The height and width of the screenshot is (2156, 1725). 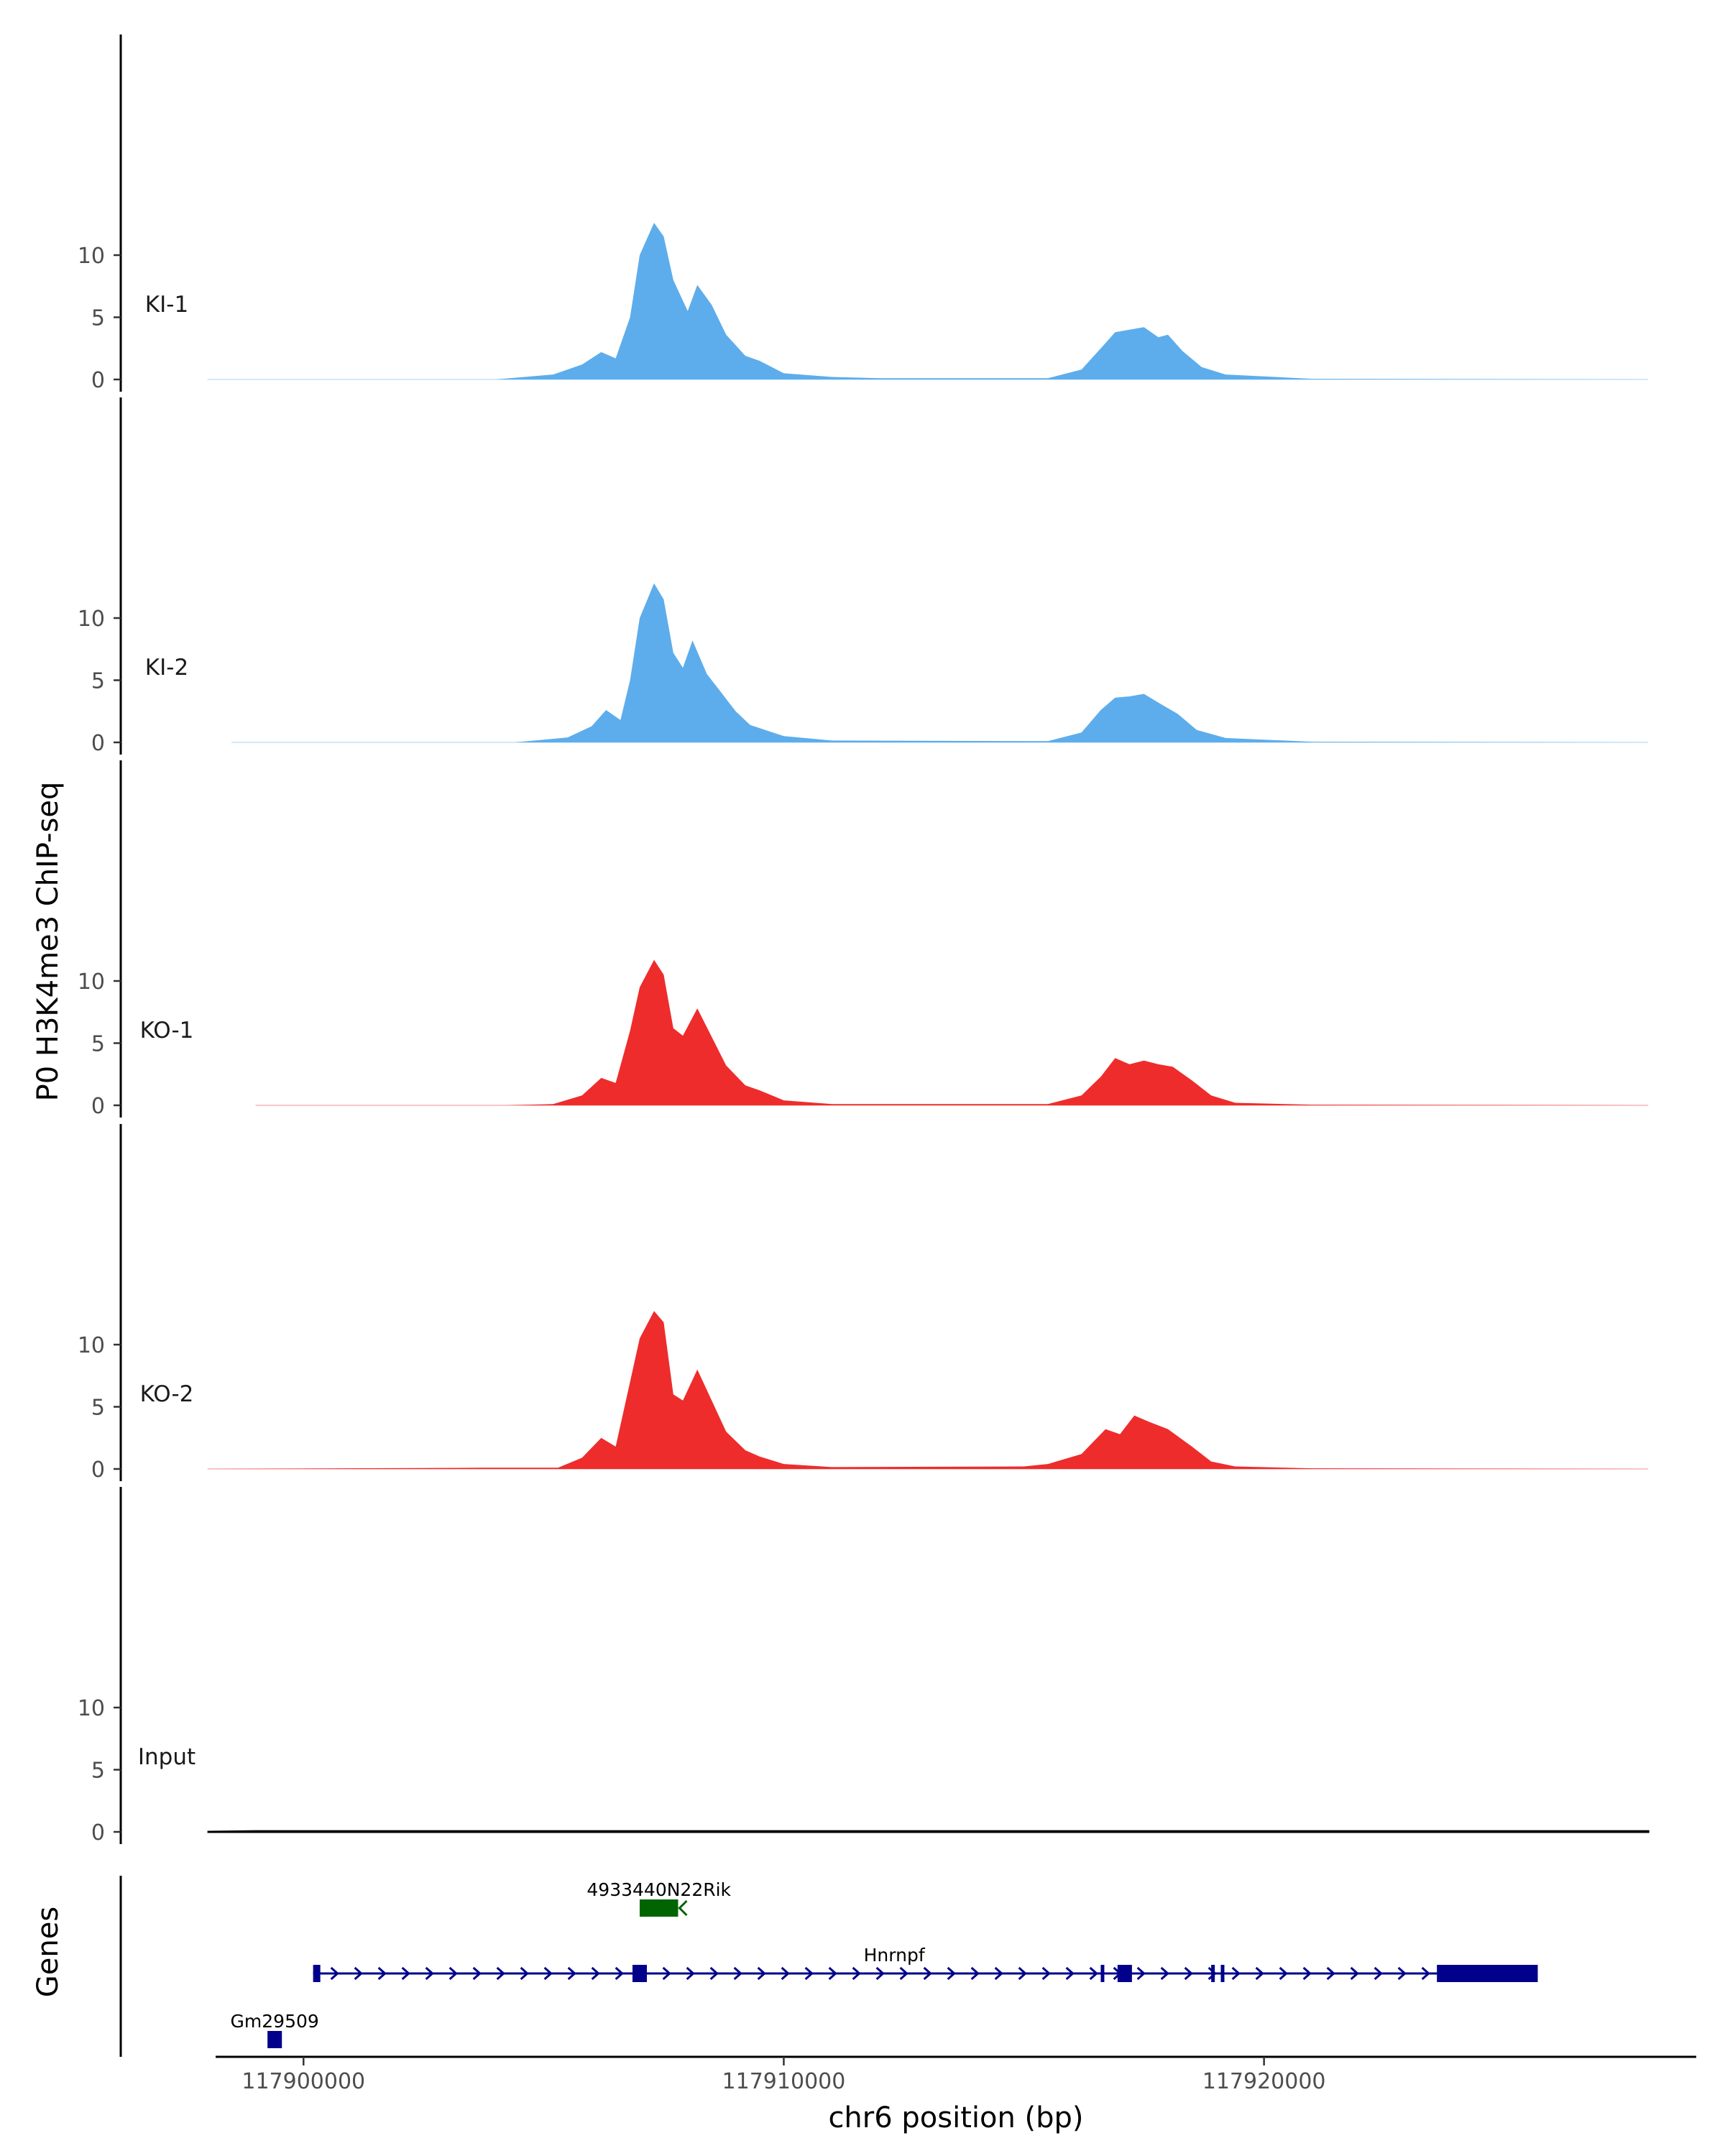 What do you see at coordinates (167, 1757) in the screenshot?
I see `track-label: Input` at bounding box center [167, 1757].